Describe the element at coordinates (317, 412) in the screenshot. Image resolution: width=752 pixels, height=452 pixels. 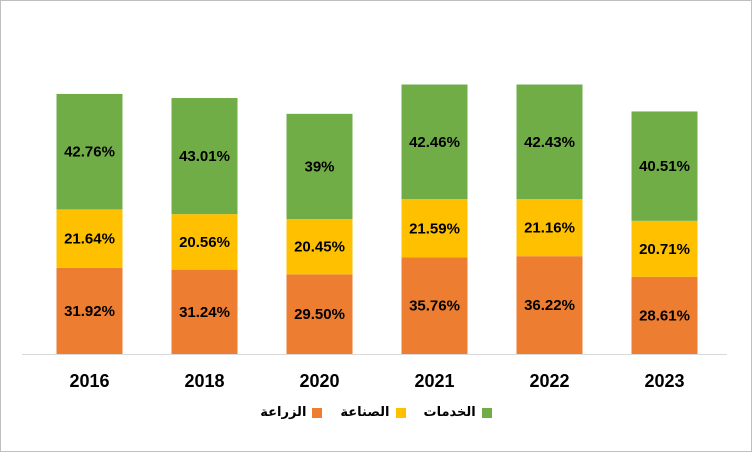
I see `legend-swatch-agriculture` at that location.